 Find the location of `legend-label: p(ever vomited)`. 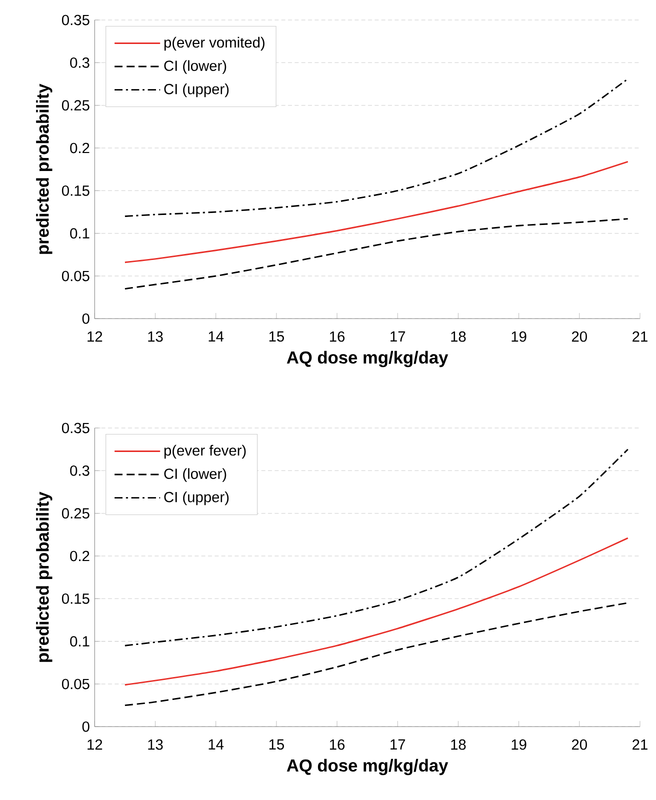

legend-label: p(ever vomited) is located at coordinates (214, 43).